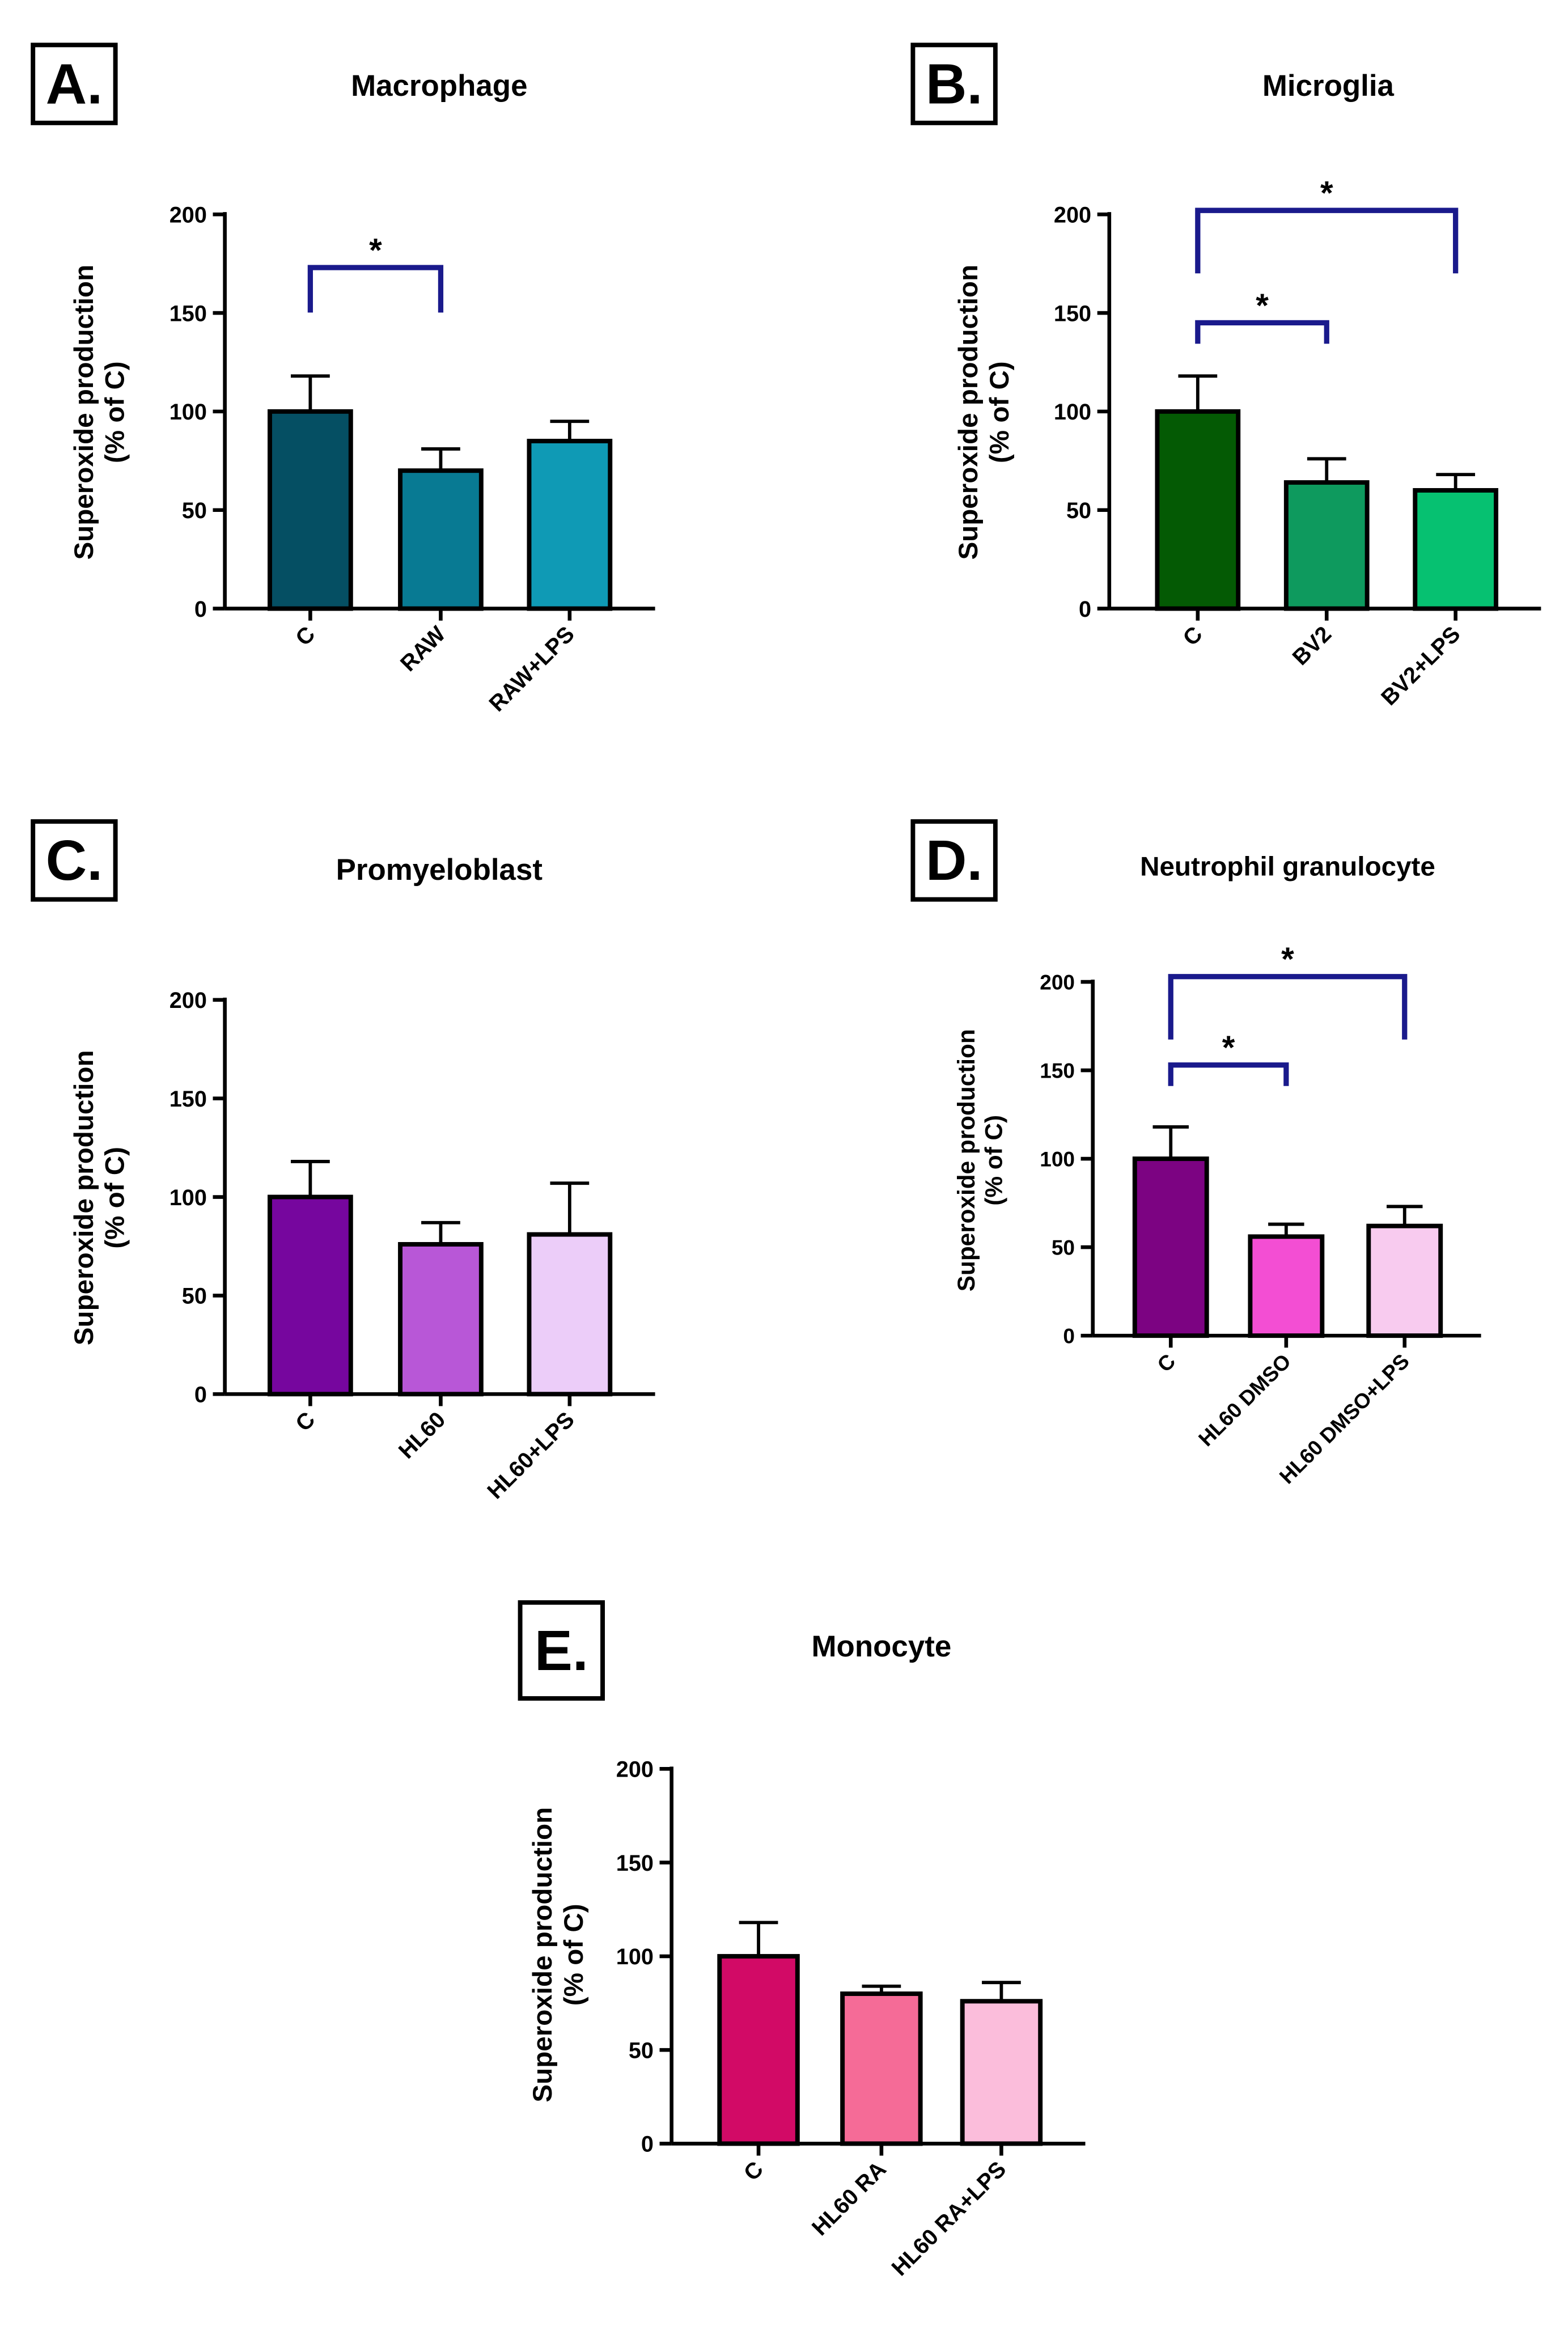  What do you see at coordinates (422, 1435) in the screenshot?
I see `x-tick-label: HL60` at bounding box center [422, 1435].